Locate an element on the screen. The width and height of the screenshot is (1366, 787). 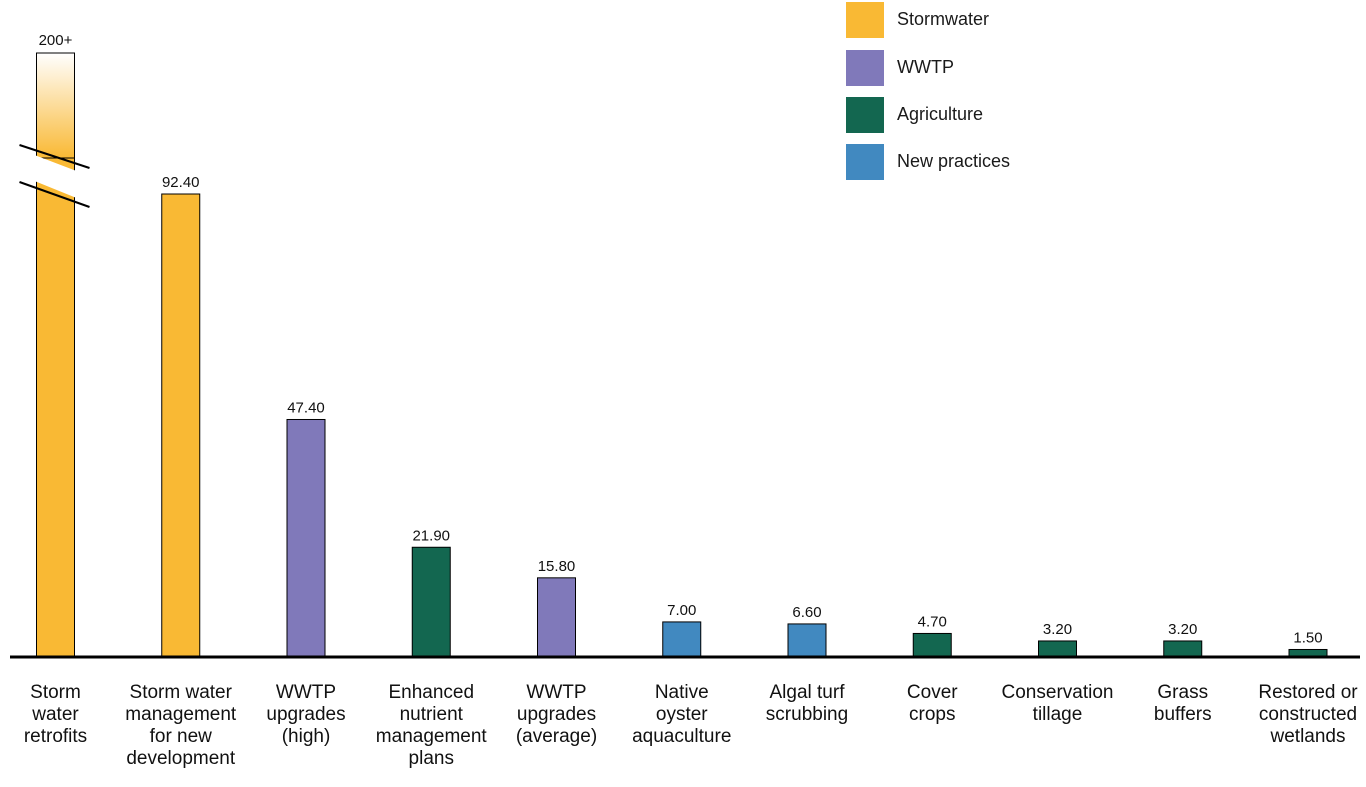
legend-swatch-wwtp is located at coordinates (865, 68).